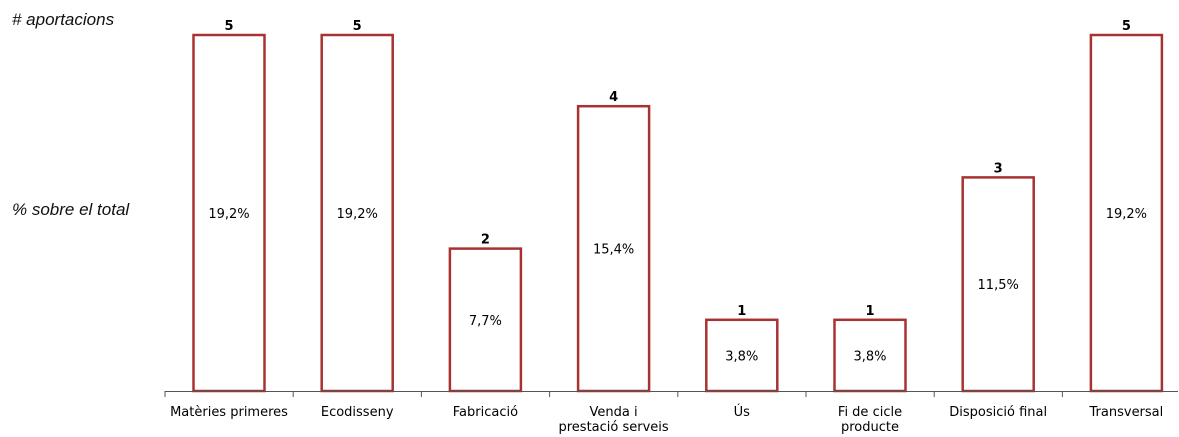  I want to click on percent-data-label: 11,5%, so click(998, 285).